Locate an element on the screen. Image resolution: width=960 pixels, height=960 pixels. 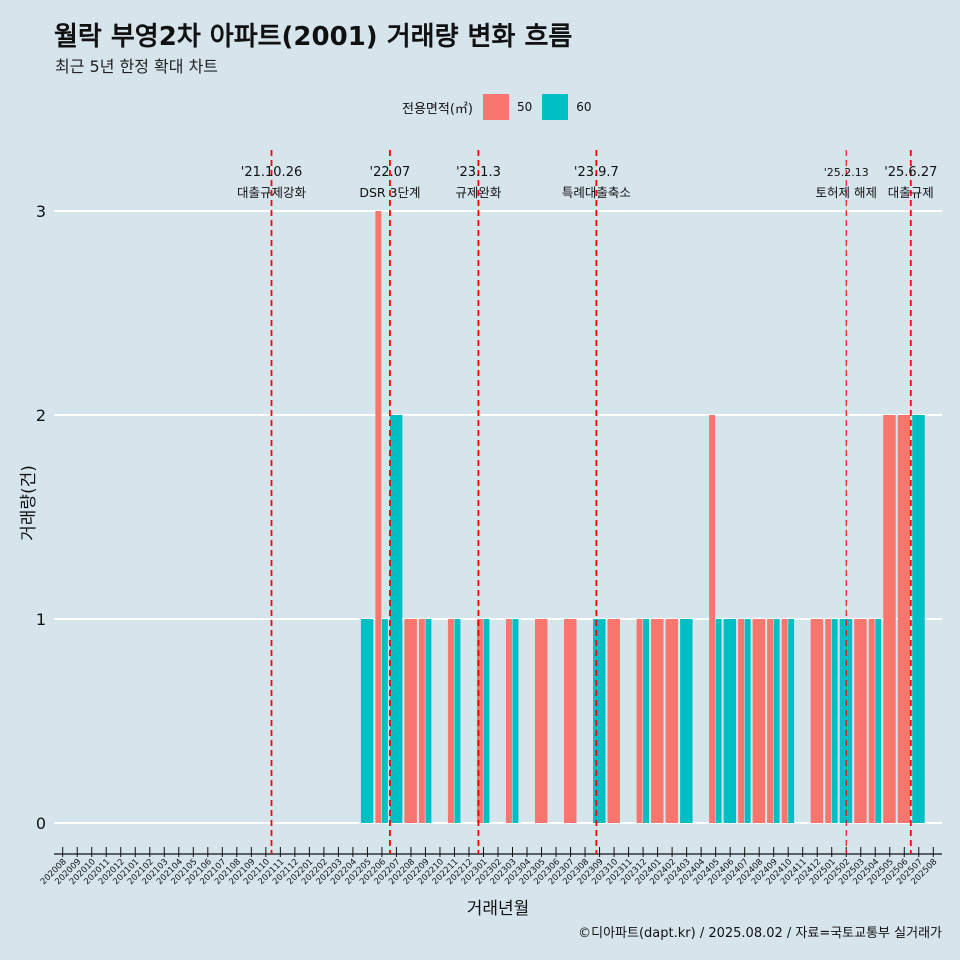
legend-title: 전용면적(㎡) is located at coordinates (437, 109).